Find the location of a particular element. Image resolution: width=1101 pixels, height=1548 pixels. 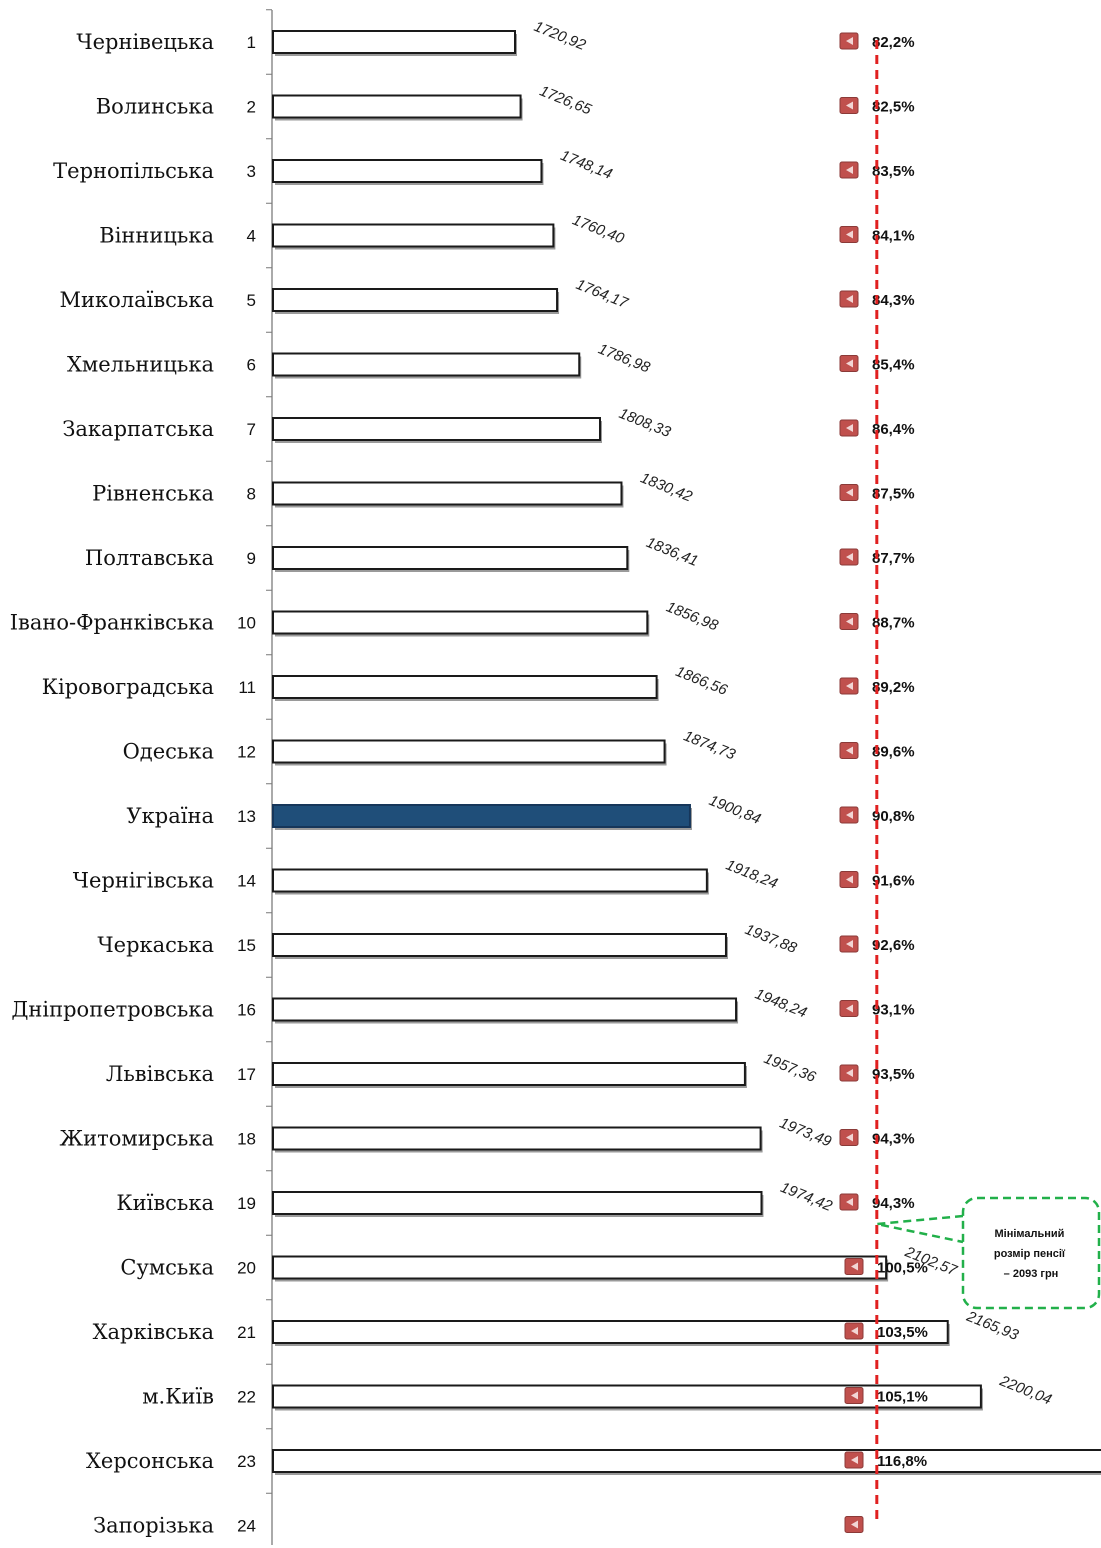

annotation-callout: Мінімальний розмір пенсії – 2093 грн is located at coordinates (988, 1253).